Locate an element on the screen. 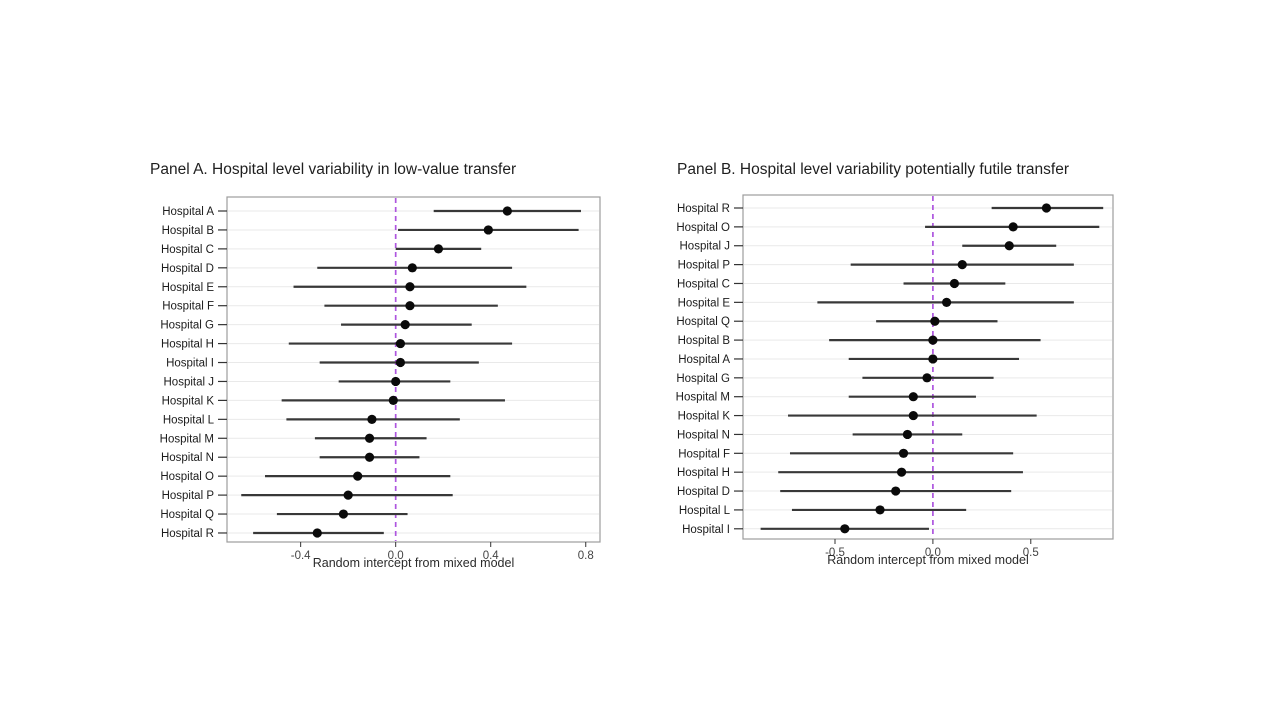  x-tick-label: 0.4 is located at coordinates (491, 556).